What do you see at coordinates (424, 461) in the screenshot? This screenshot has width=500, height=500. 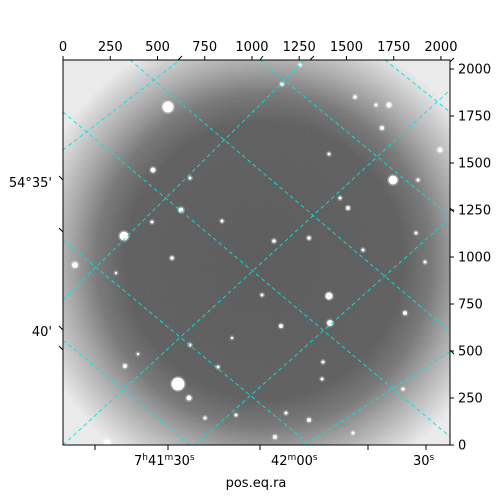 I see `ra-tick-label-2: 30s` at bounding box center [424, 461].